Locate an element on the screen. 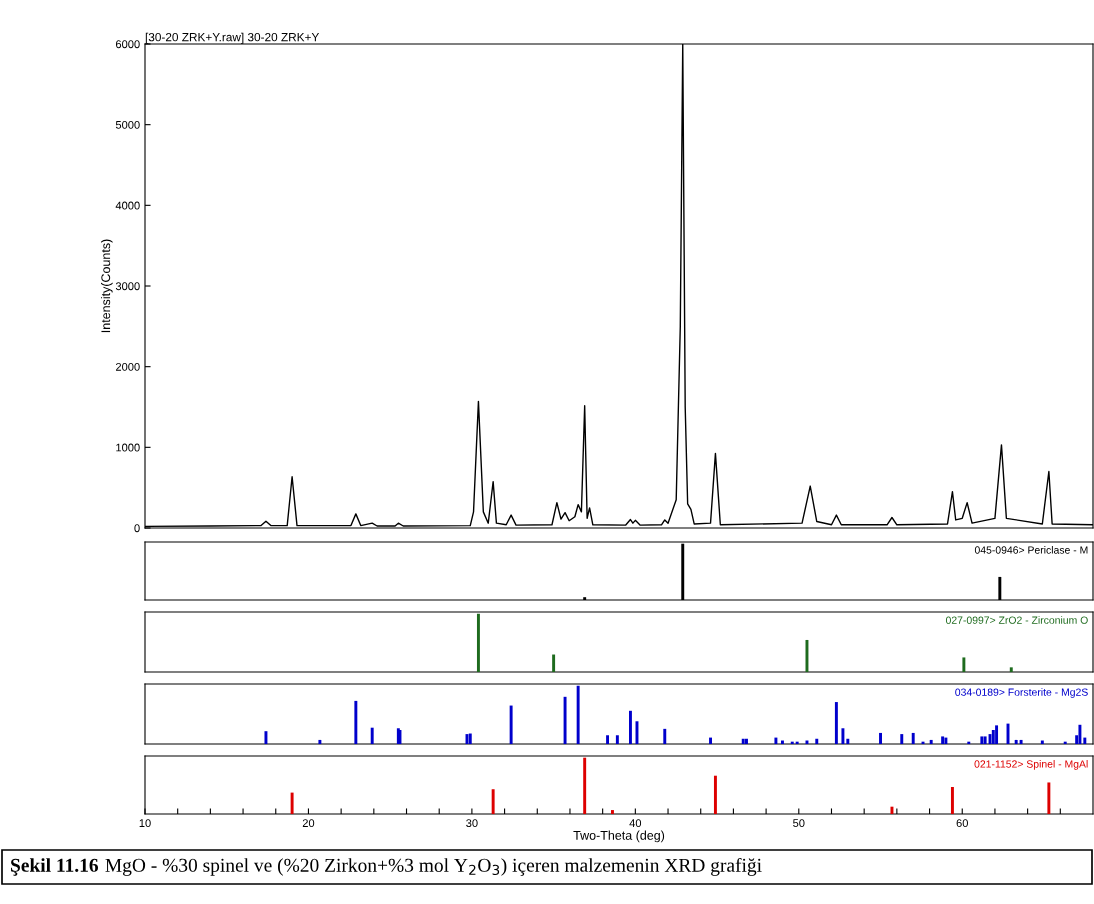 This screenshot has width=1094, height=904. y-tick-label: 5000 is located at coordinates (127, 124).